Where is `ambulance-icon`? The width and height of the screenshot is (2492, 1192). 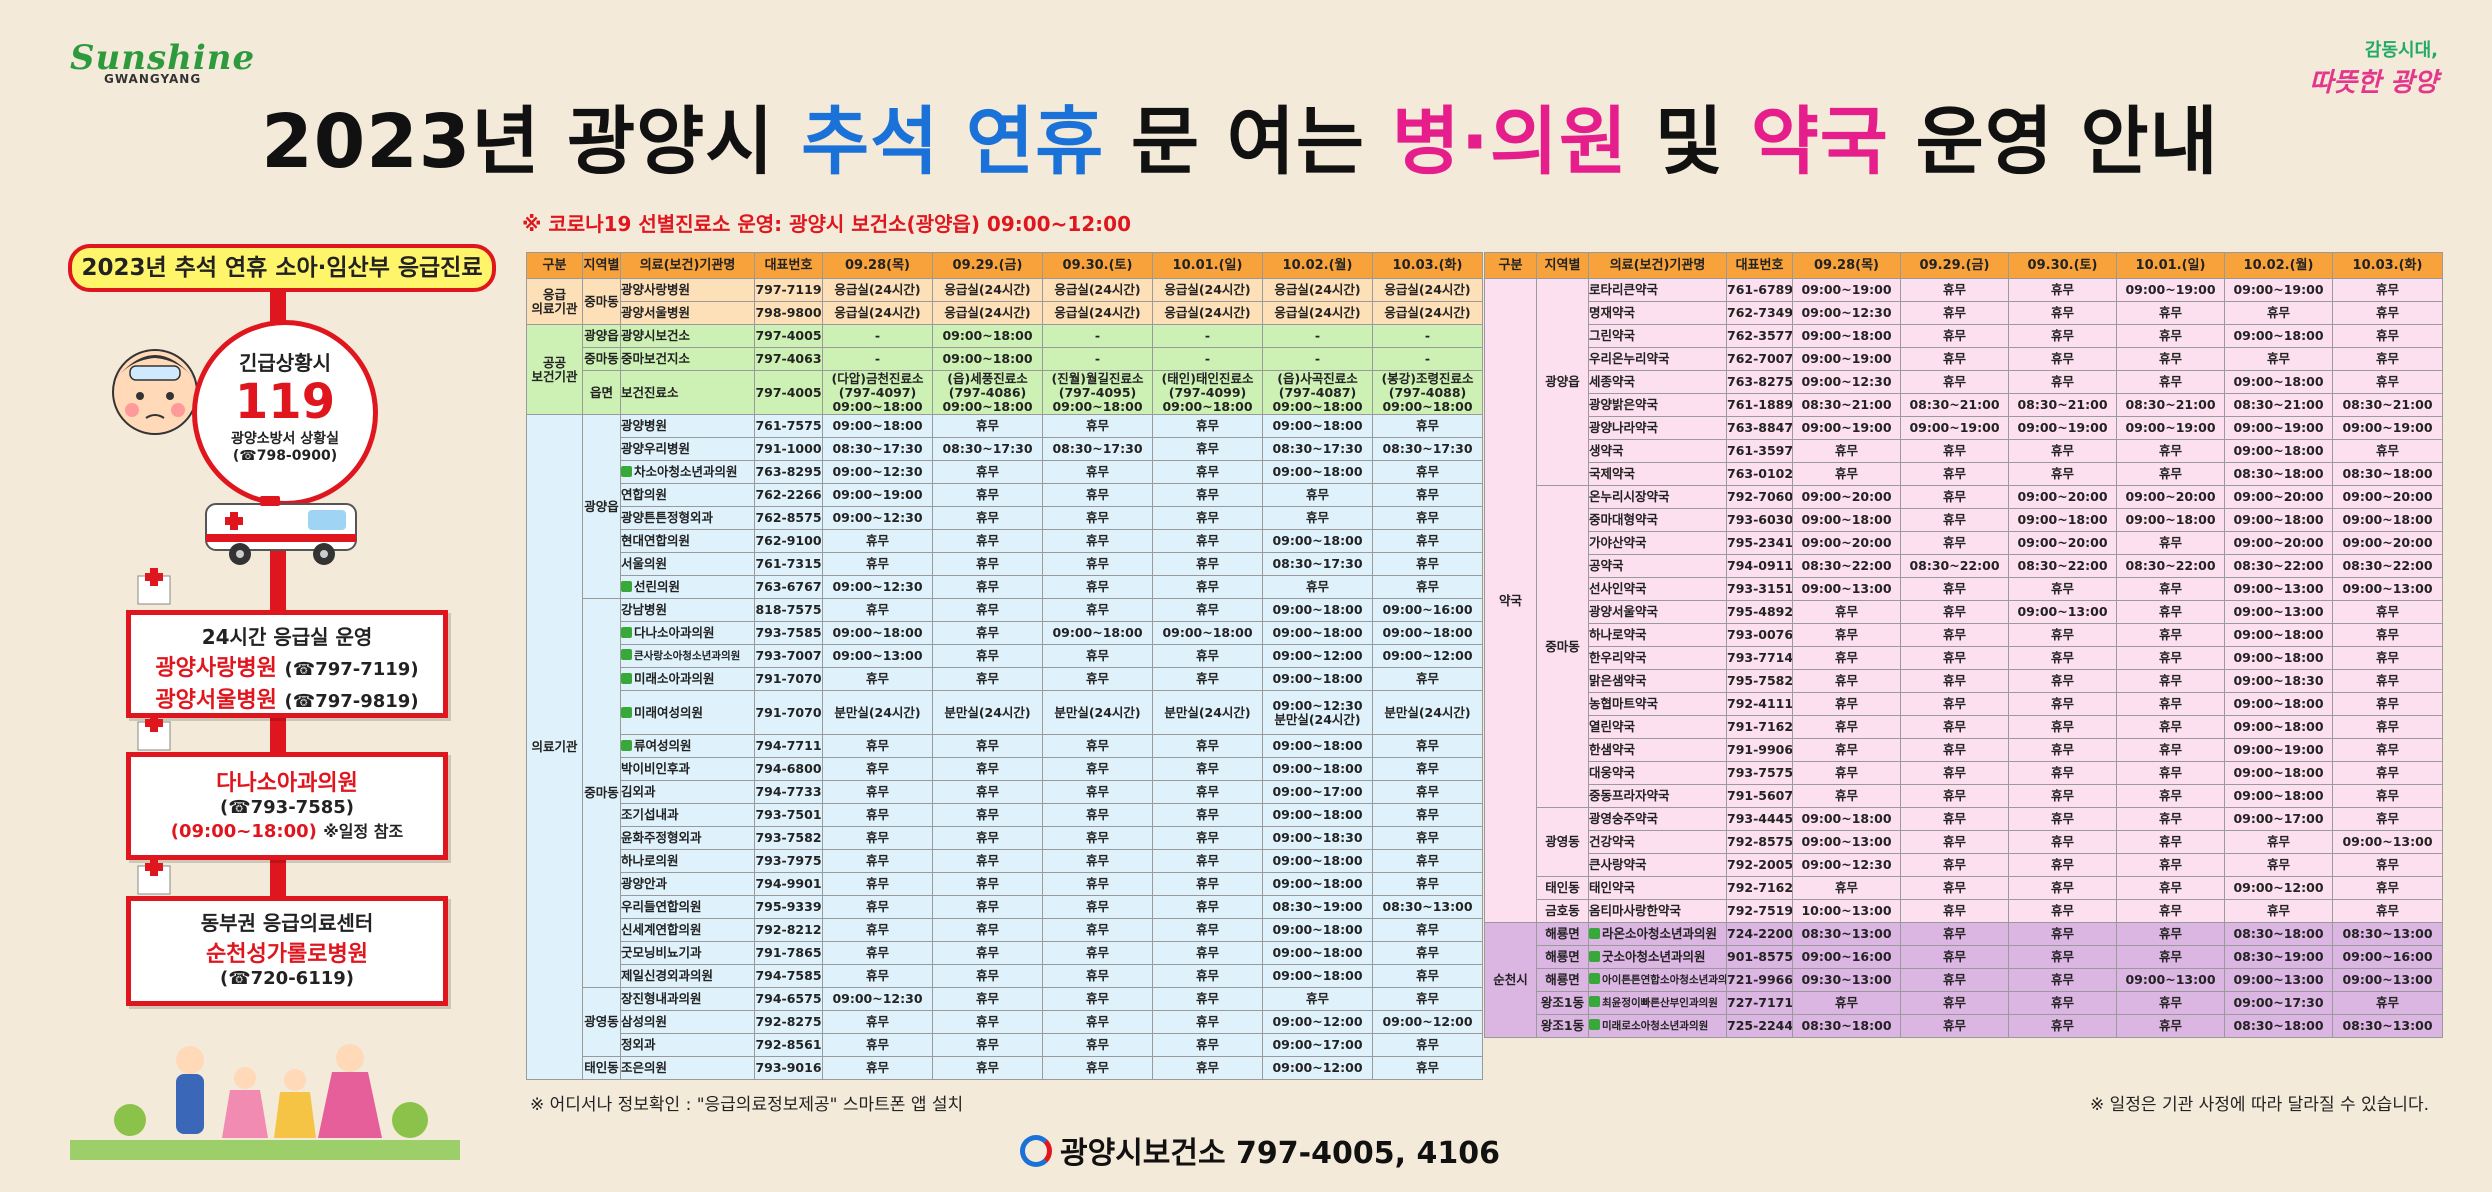 ambulance-icon is located at coordinates (281, 530).